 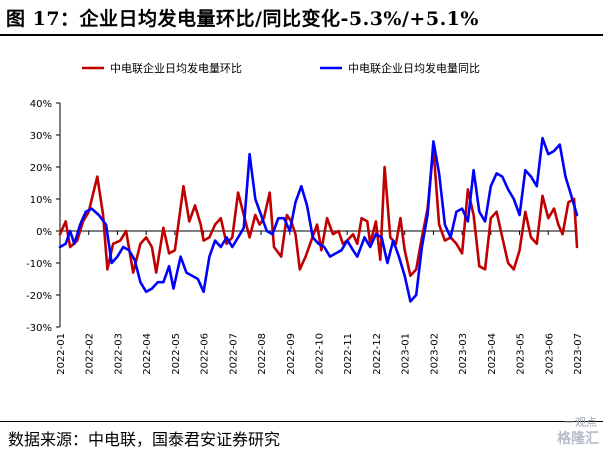 I want to click on x-tick-label: 2022-09, so click(x=291, y=354).